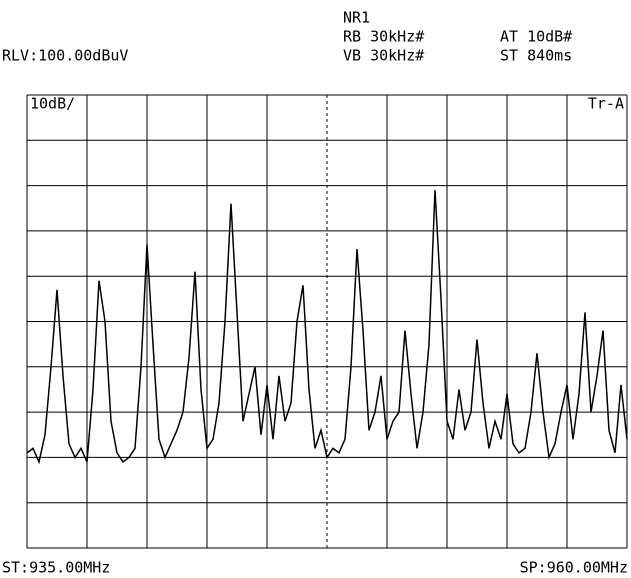 This screenshot has height=578, width=631. Describe the element at coordinates (574, 568) in the screenshot. I see `annotation: SP:960.00MHz` at that location.